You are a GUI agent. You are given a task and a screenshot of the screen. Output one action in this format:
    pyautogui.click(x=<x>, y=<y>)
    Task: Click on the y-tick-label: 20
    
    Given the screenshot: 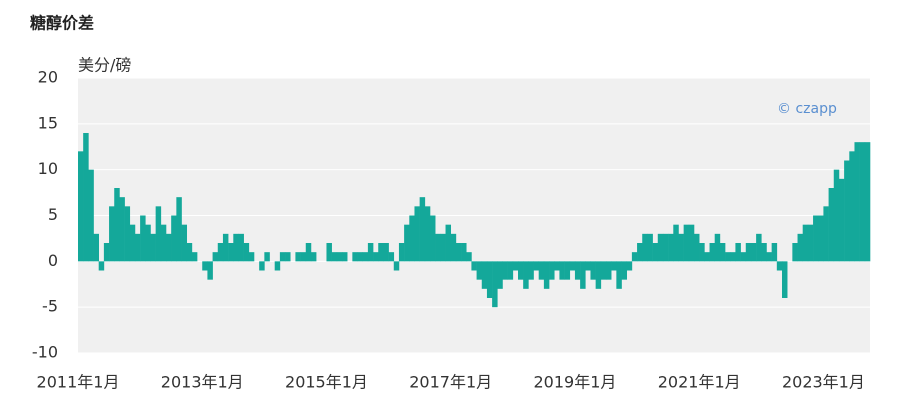 What is the action you would take?
    pyautogui.click(x=48, y=77)
    